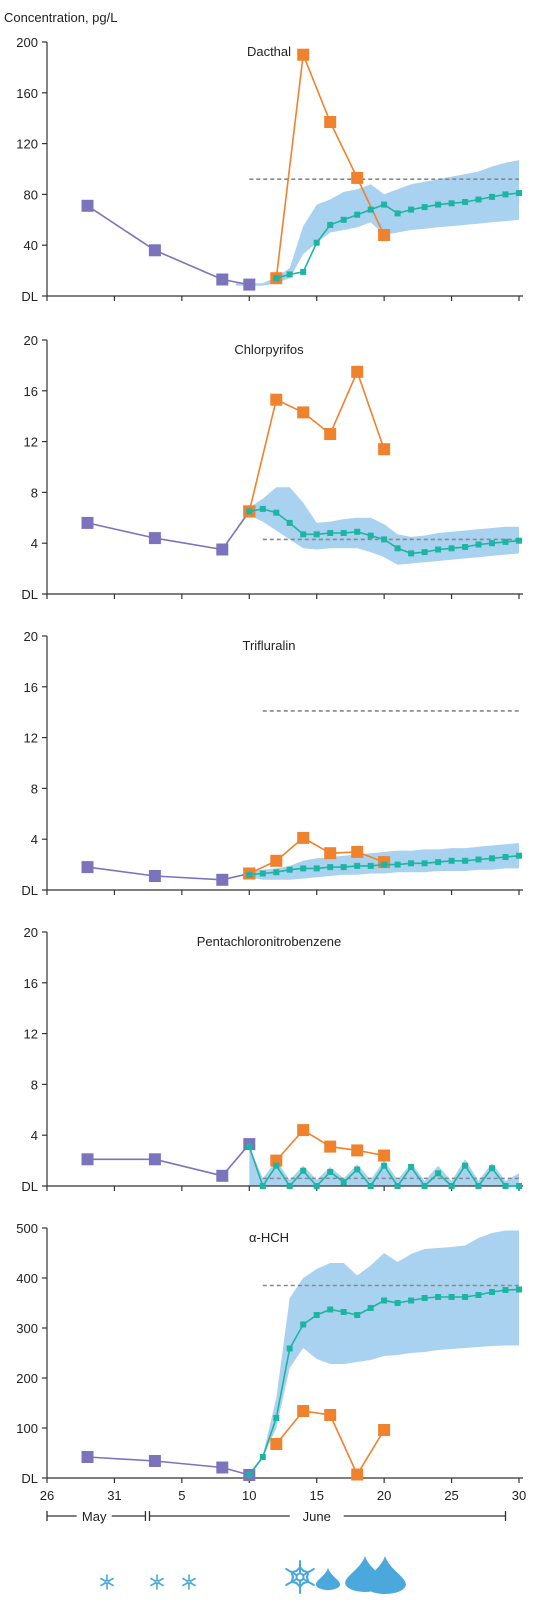 The width and height of the screenshot is (538, 1602). Describe the element at coordinates (60, 17) in the screenshot. I see `y-axis-title: Concentration, pg/L` at that location.